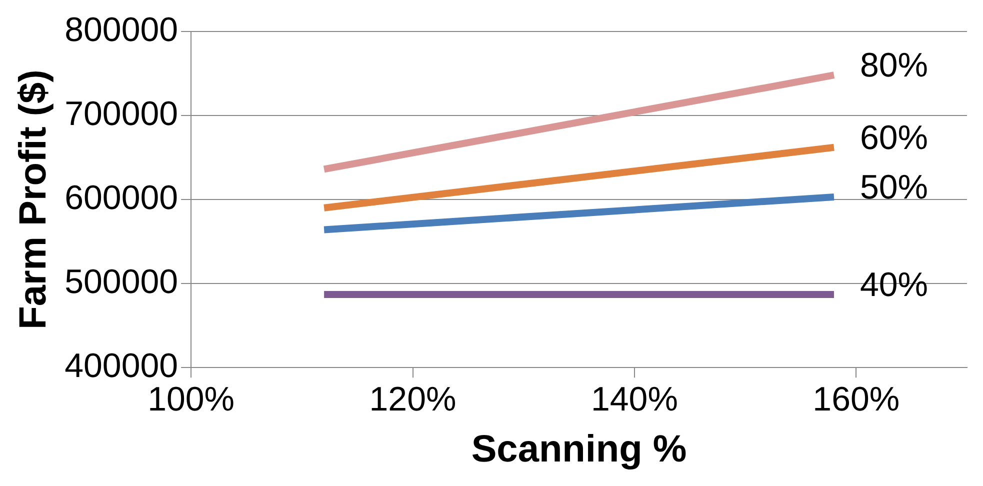 The image size is (983, 486). Describe the element at coordinates (894, 187) in the screenshot. I see `series-label: 50%` at that location.